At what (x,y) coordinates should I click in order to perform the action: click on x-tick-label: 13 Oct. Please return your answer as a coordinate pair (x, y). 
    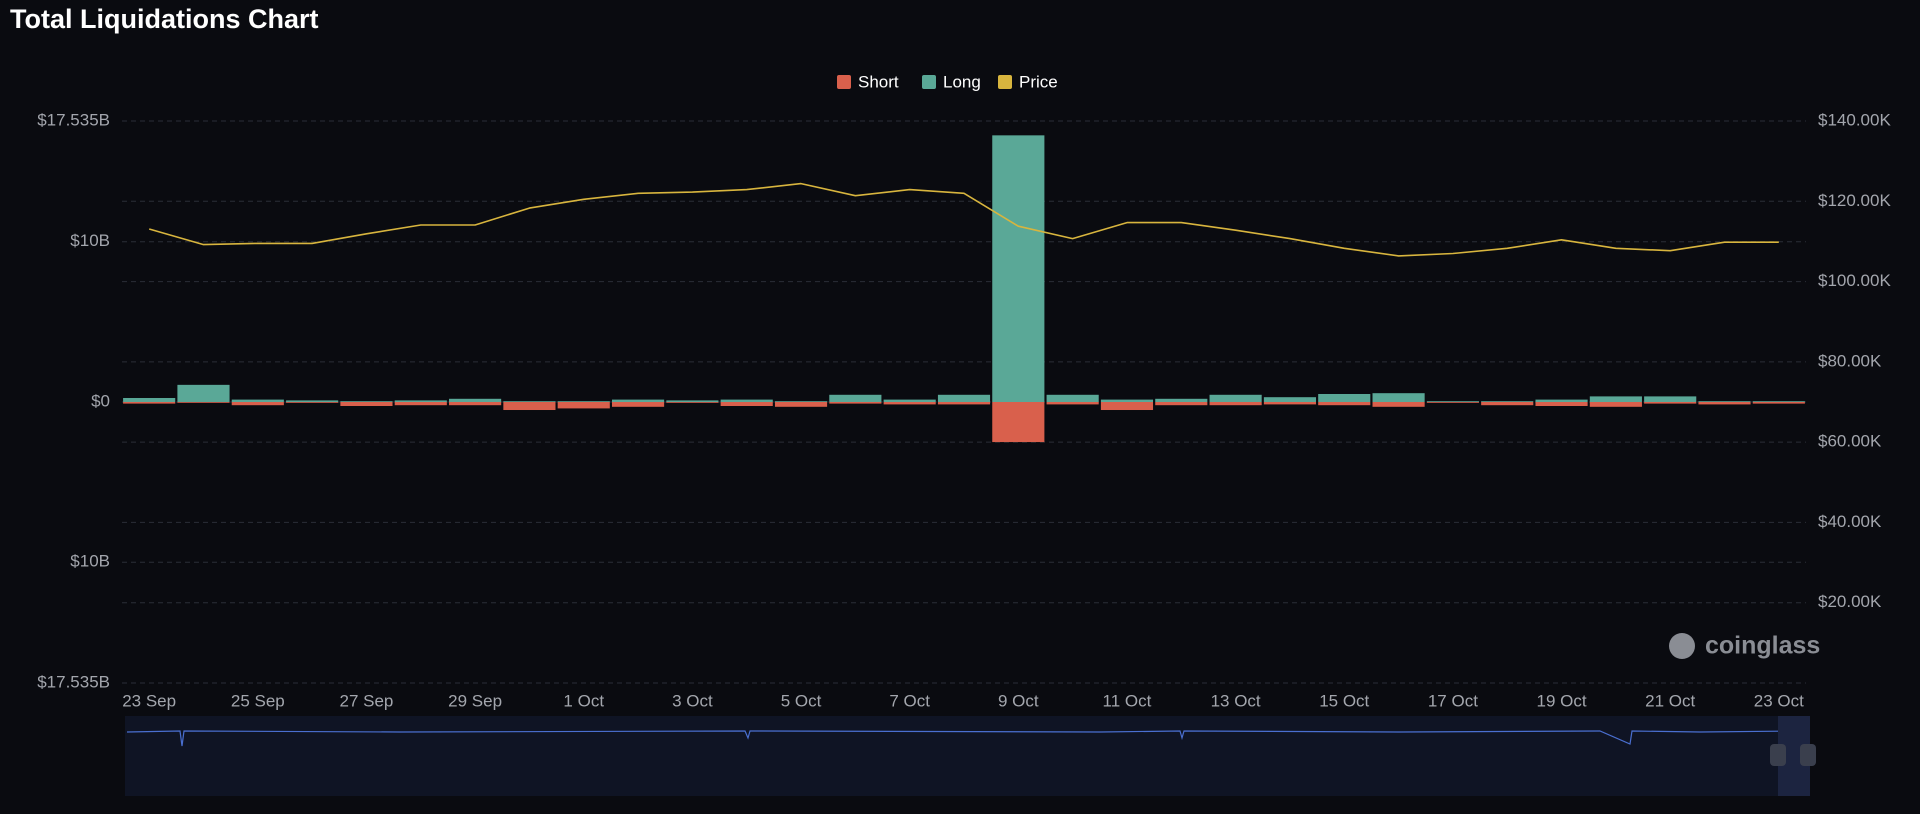
    Looking at the image, I should click on (1236, 700).